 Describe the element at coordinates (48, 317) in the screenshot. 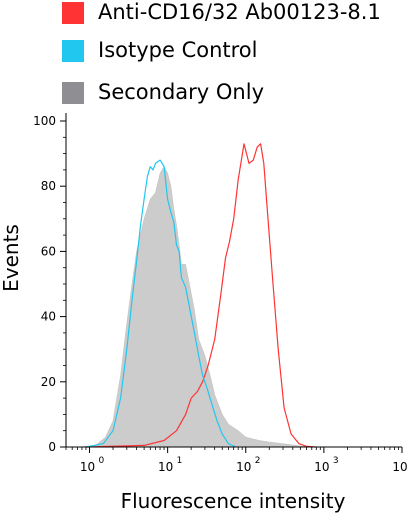

I see `y-tick-label: 40` at that location.